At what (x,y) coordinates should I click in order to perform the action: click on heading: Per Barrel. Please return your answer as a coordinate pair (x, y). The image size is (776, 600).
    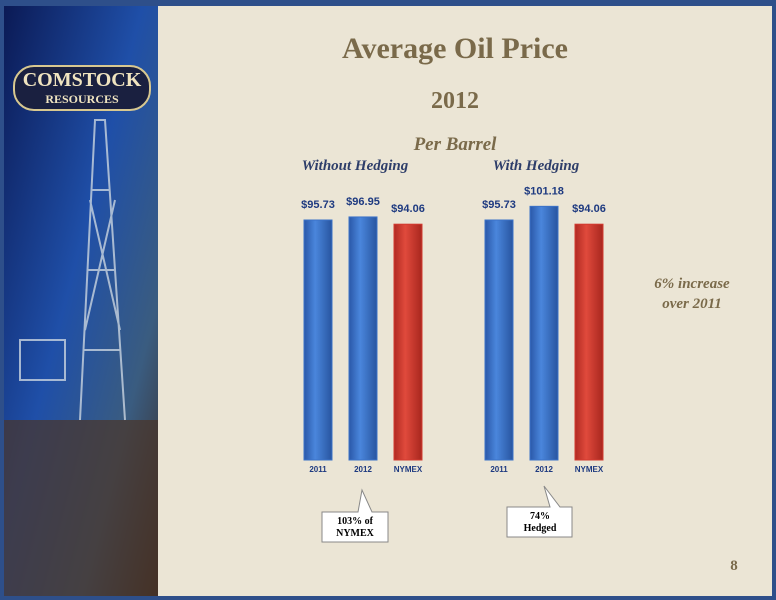
    Looking at the image, I should click on (455, 144).